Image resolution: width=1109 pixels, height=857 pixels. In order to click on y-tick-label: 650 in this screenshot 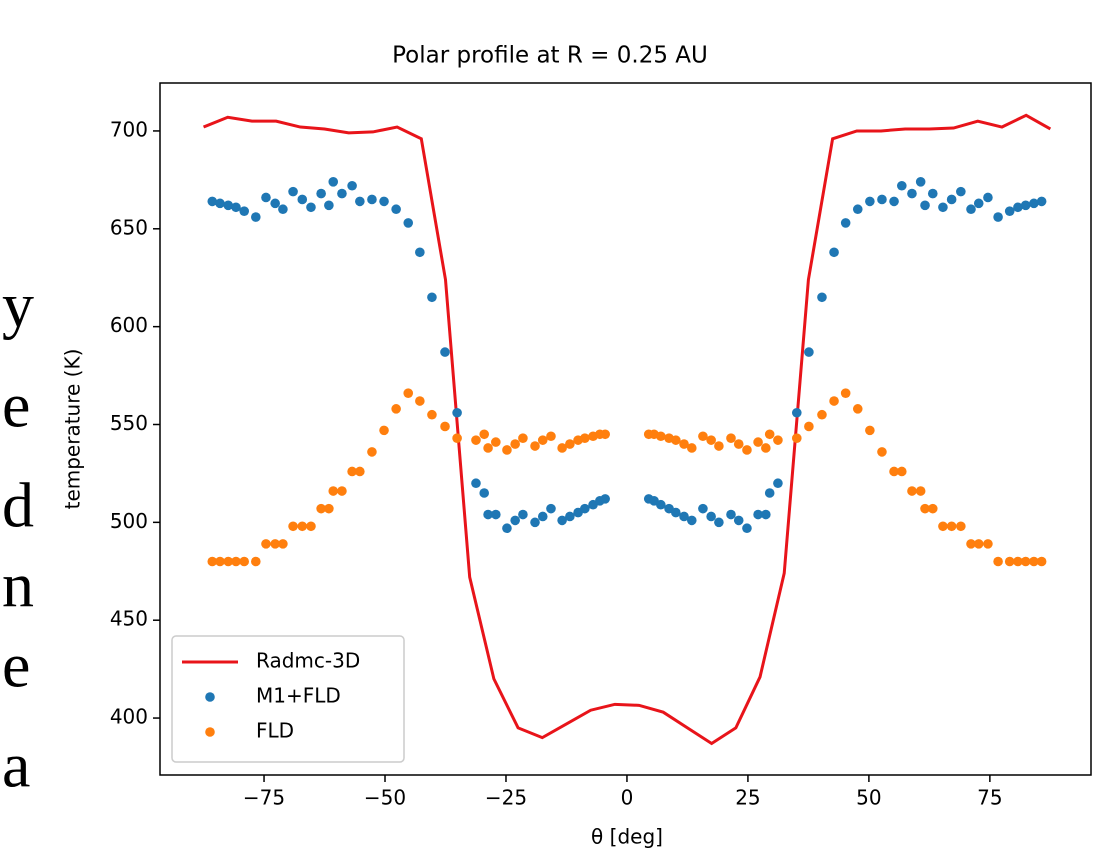, I will do `click(129, 227)`.